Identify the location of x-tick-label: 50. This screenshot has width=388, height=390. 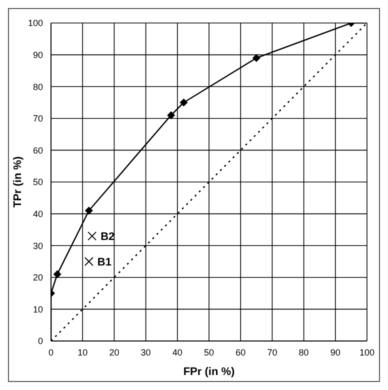
(209, 352).